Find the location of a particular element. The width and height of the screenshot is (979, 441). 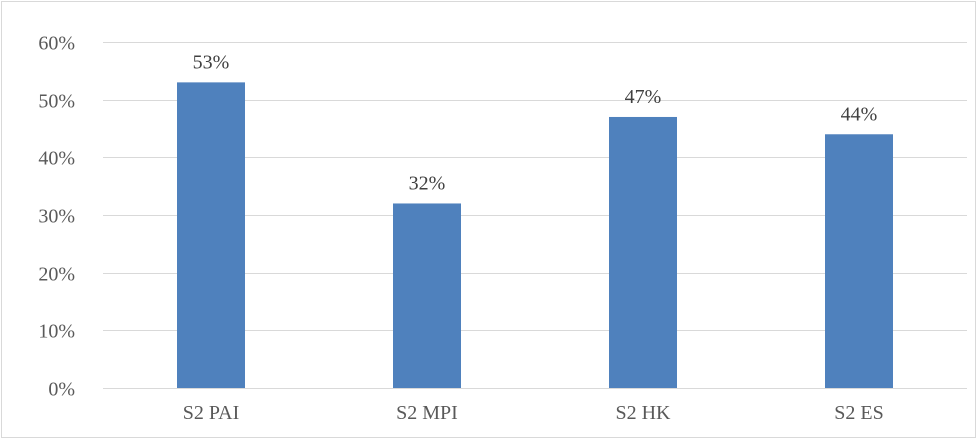

y-tick-label: 30% is located at coordinates (56, 217).